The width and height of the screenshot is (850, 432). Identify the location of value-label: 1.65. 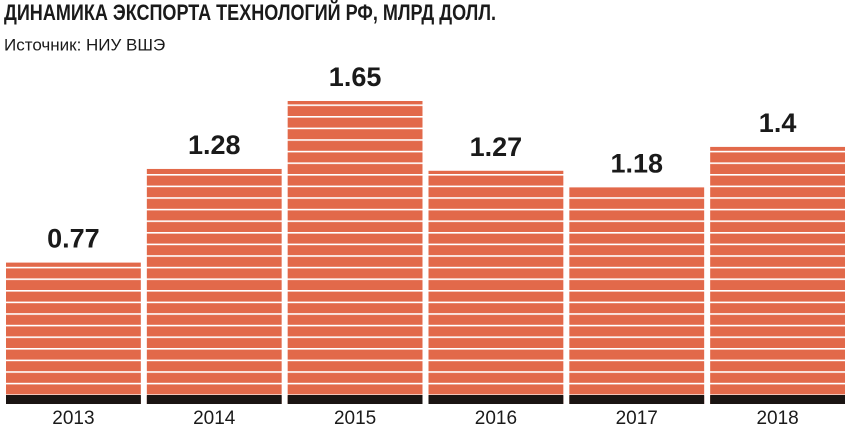
(355, 77).